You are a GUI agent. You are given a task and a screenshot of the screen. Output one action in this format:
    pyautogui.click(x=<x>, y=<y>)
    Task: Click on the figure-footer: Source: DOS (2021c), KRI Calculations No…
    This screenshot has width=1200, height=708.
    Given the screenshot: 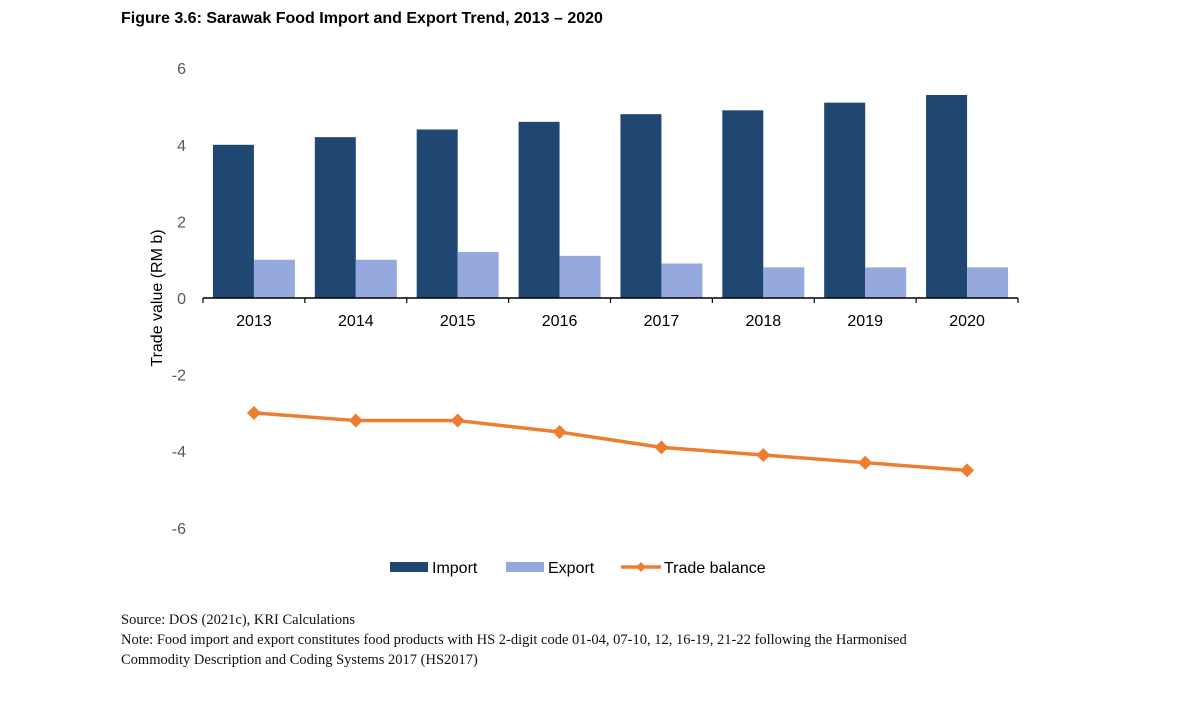 What is the action you would take?
    pyautogui.click(x=601, y=640)
    